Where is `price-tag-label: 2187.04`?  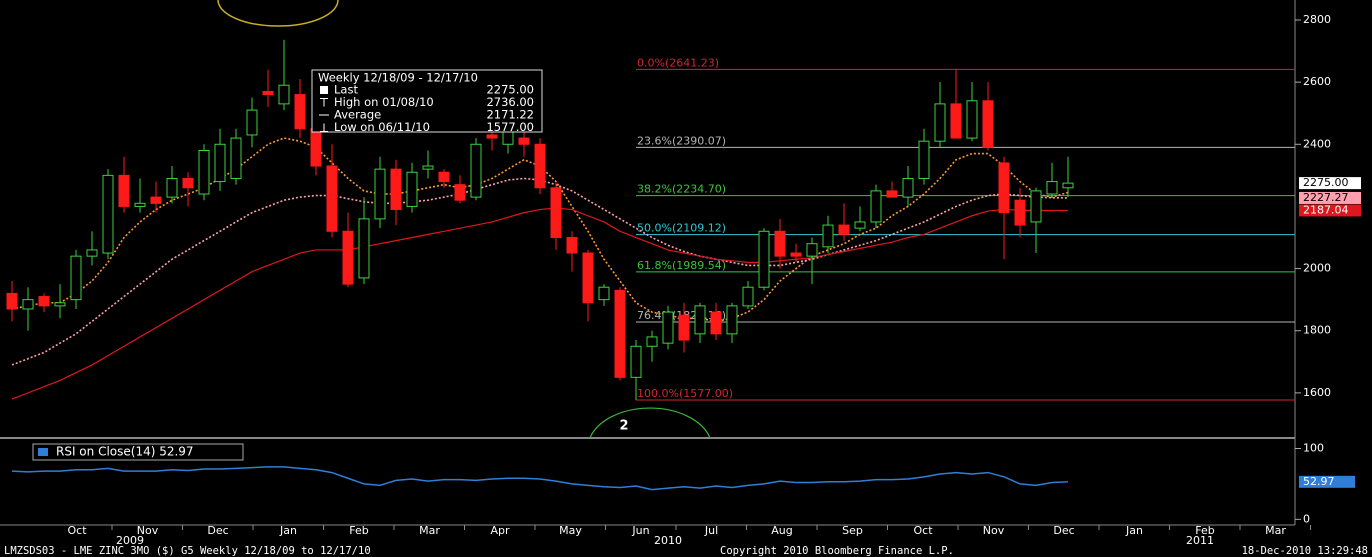 price-tag-label: 2187.04 is located at coordinates (1326, 209).